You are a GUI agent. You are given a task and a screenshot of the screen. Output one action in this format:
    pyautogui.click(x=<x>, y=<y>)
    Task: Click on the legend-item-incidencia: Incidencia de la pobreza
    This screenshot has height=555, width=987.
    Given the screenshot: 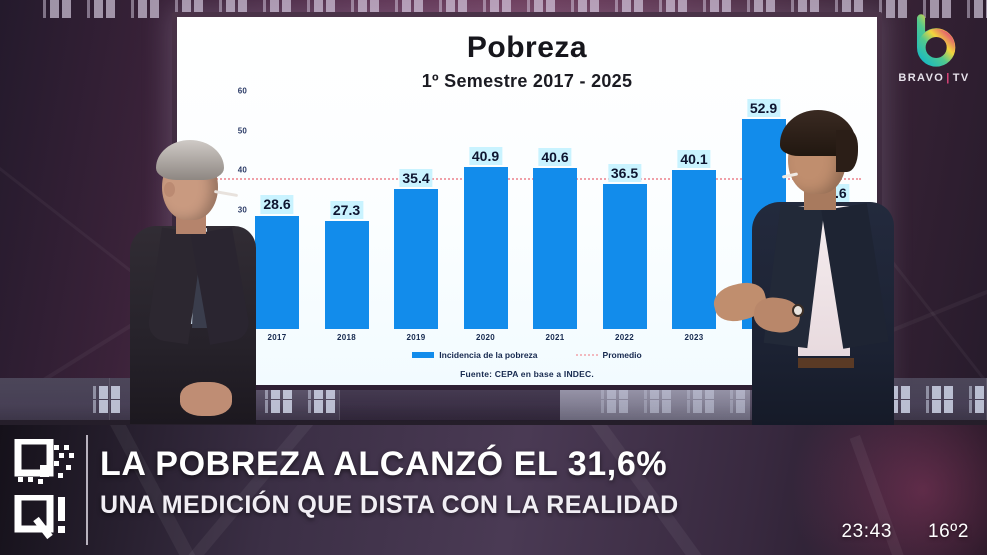 What is the action you would take?
    pyautogui.click(x=475, y=355)
    